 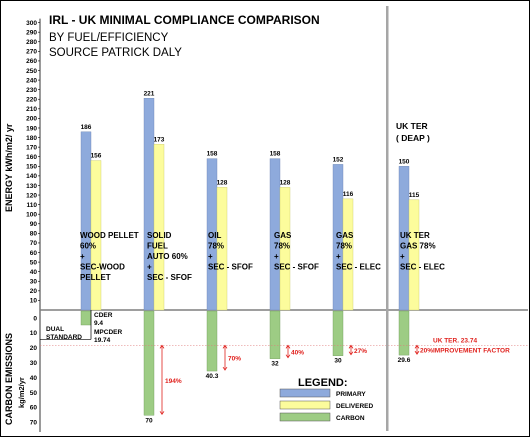 I want to click on group-label-line: FUEL, so click(x=157, y=246).